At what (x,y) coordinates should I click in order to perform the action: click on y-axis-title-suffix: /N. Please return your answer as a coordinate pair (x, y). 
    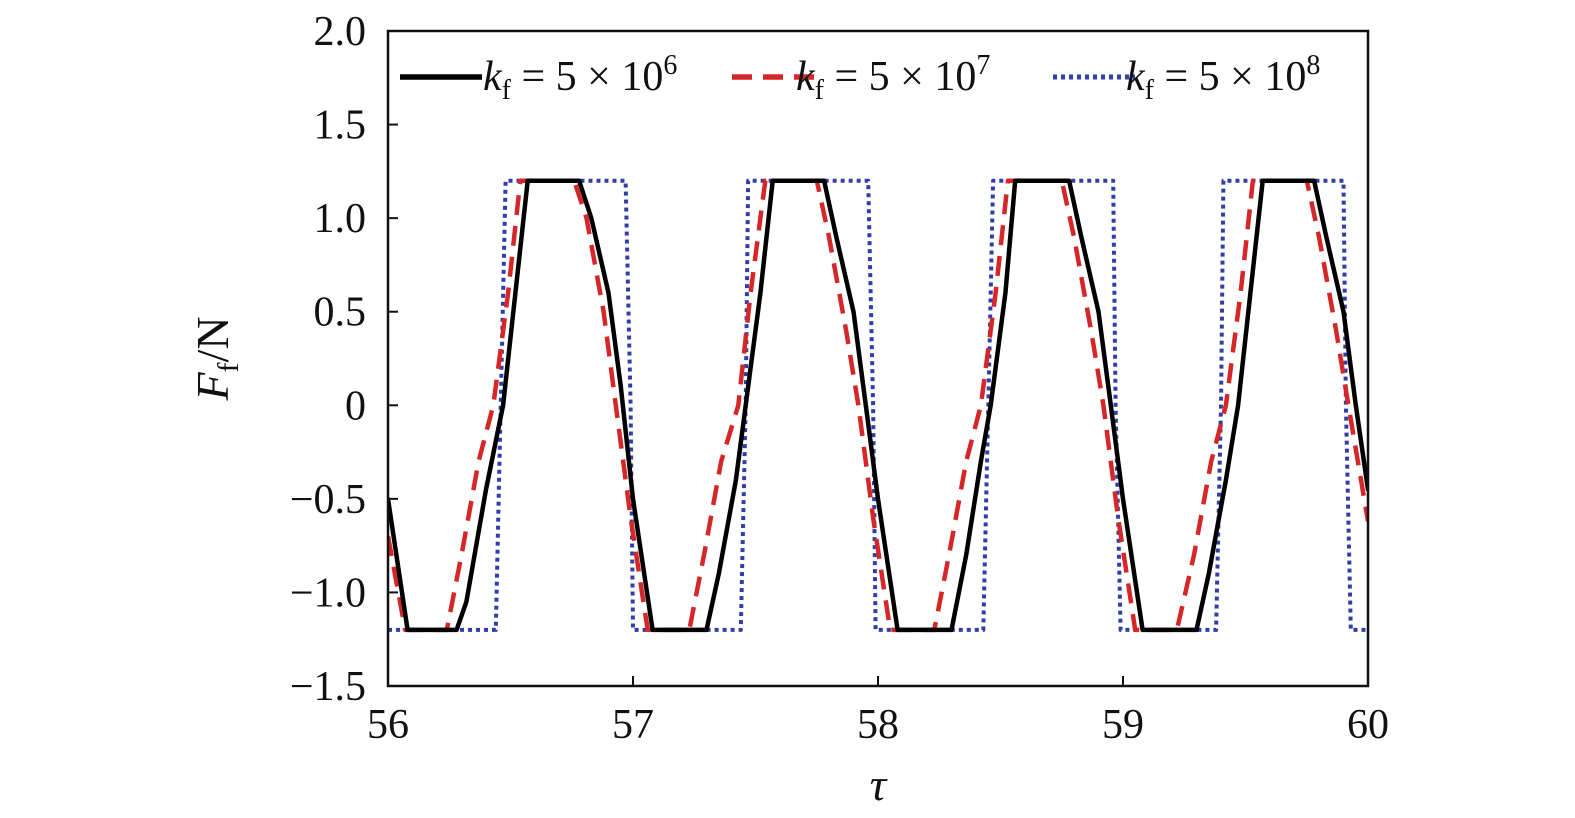
    Looking at the image, I should click on (212, 339).